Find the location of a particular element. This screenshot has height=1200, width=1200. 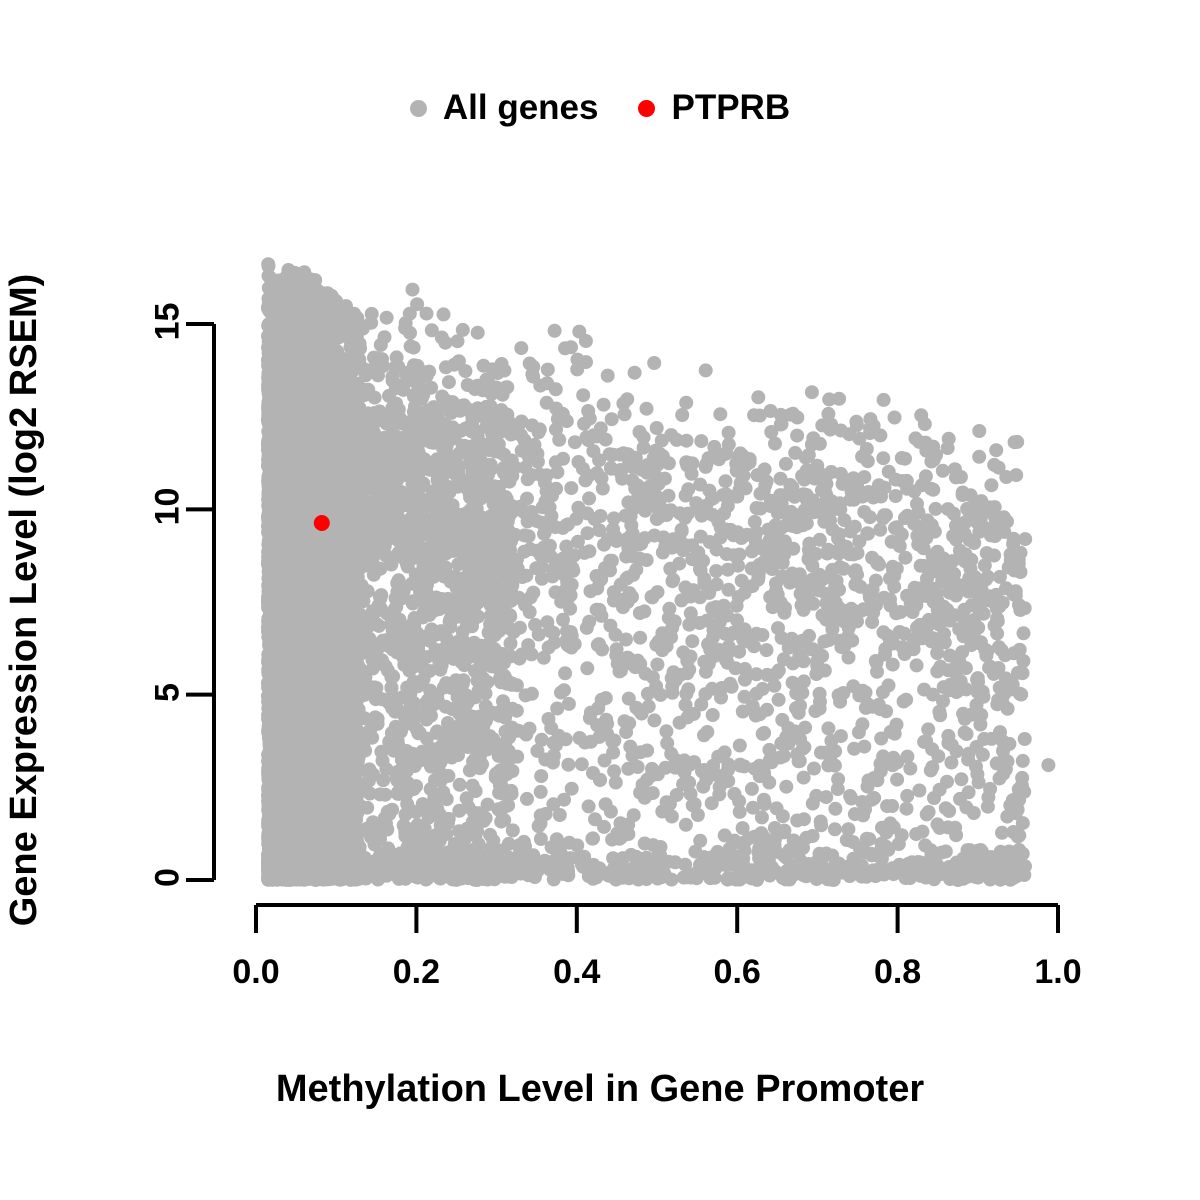

legend-entry-all-genes: All genes is located at coordinates (504, 108).